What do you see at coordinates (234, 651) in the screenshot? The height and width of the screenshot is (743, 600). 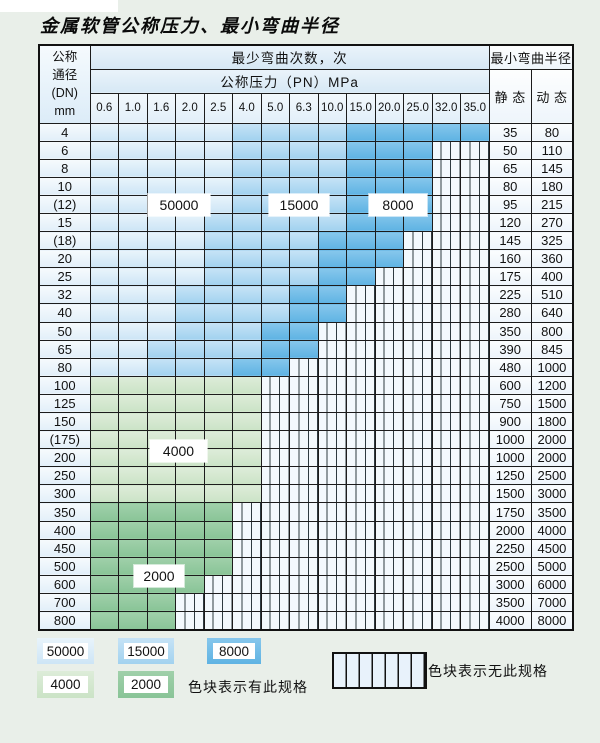 I see `legend-swatch-label: 8000` at bounding box center [234, 651].